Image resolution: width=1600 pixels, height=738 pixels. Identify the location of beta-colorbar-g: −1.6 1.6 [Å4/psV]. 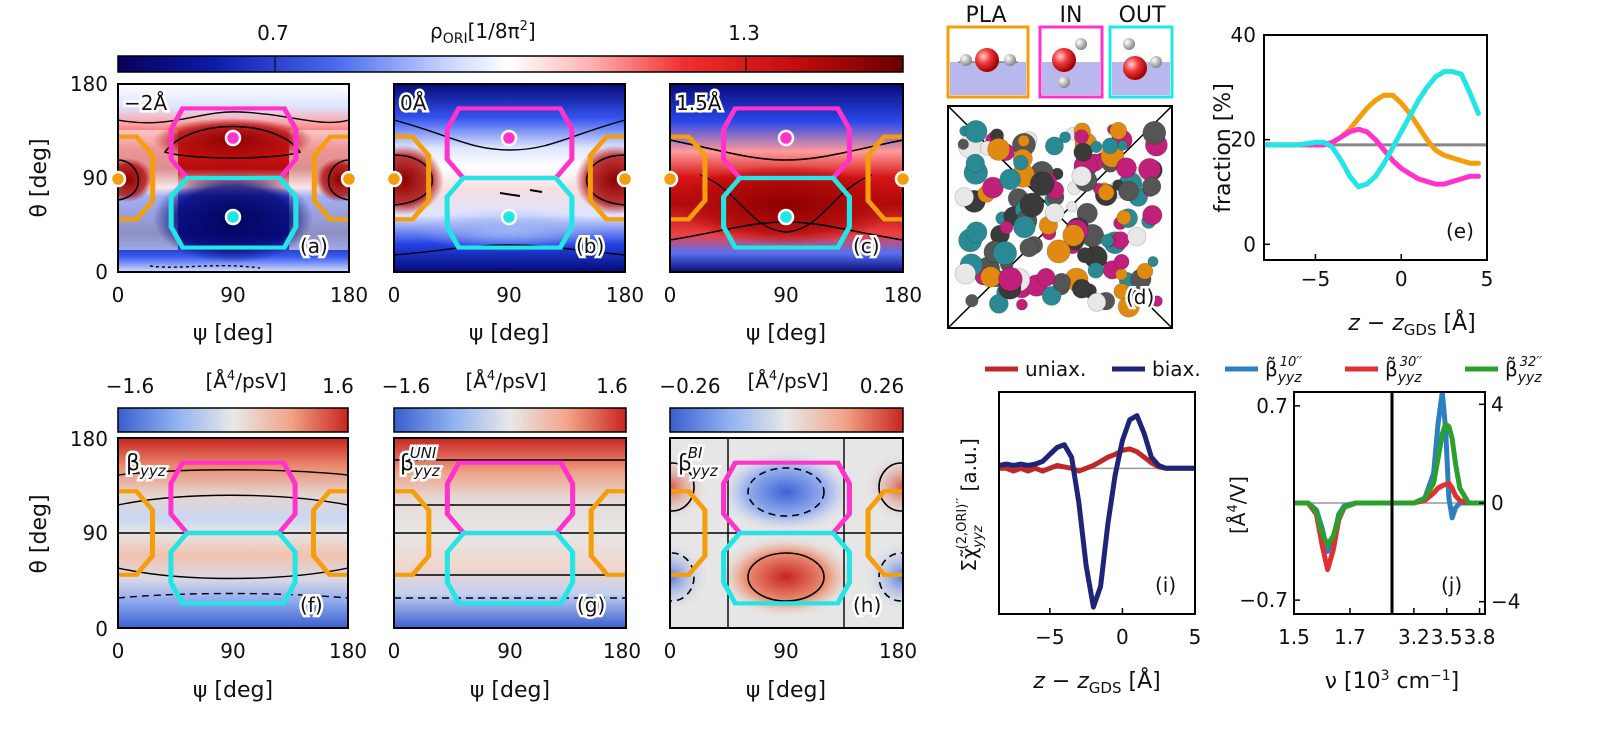
(505, 401).